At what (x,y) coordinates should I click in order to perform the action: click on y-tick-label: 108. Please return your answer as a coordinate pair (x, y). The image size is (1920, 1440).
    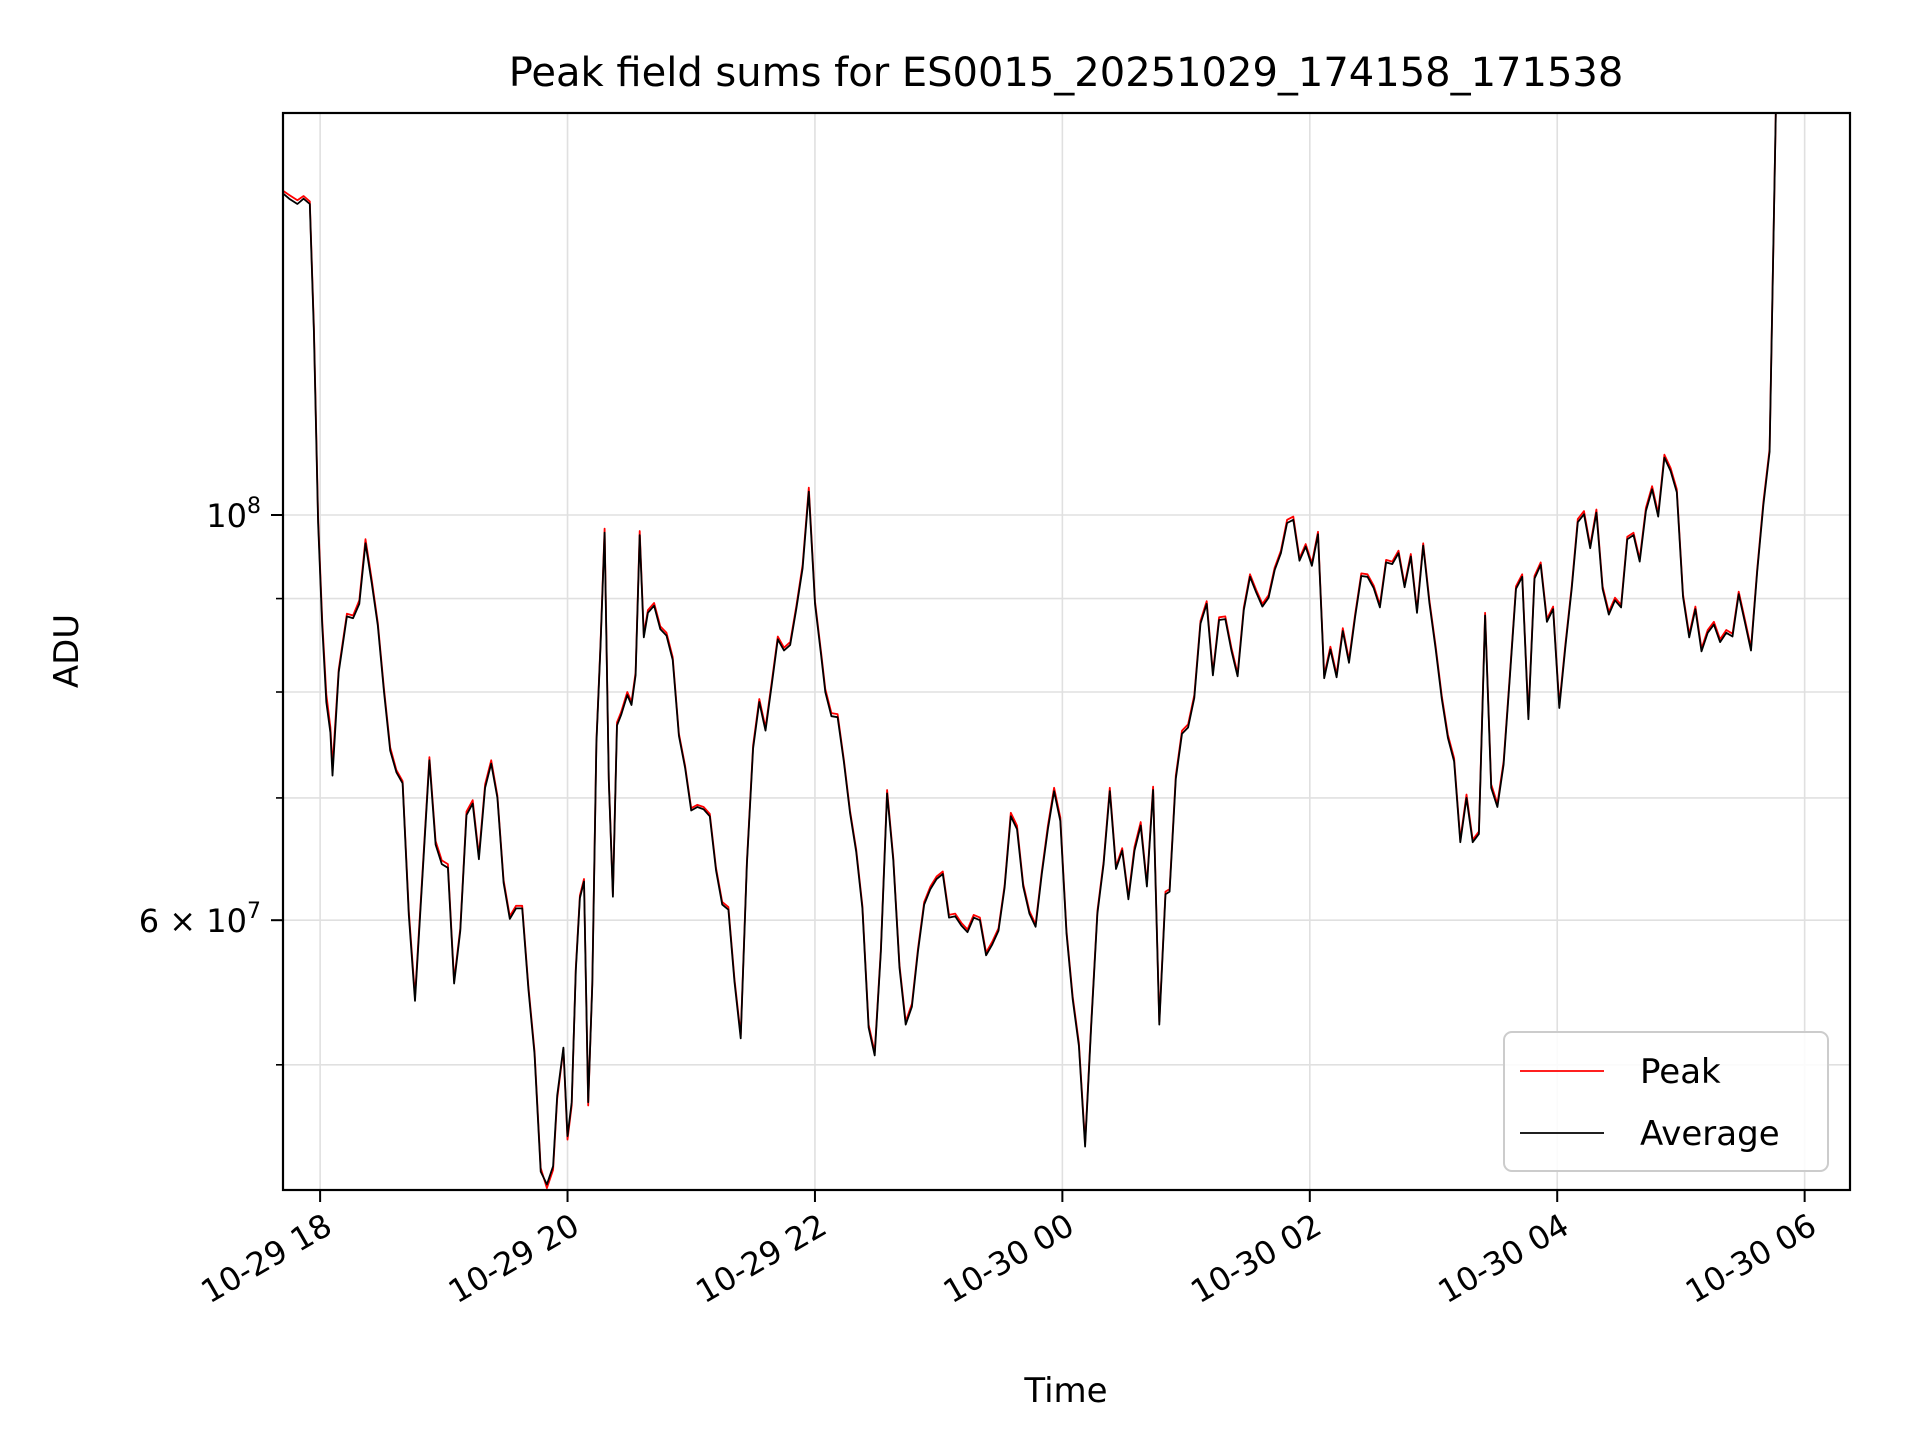
    Looking at the image, I should click on (233, 514).